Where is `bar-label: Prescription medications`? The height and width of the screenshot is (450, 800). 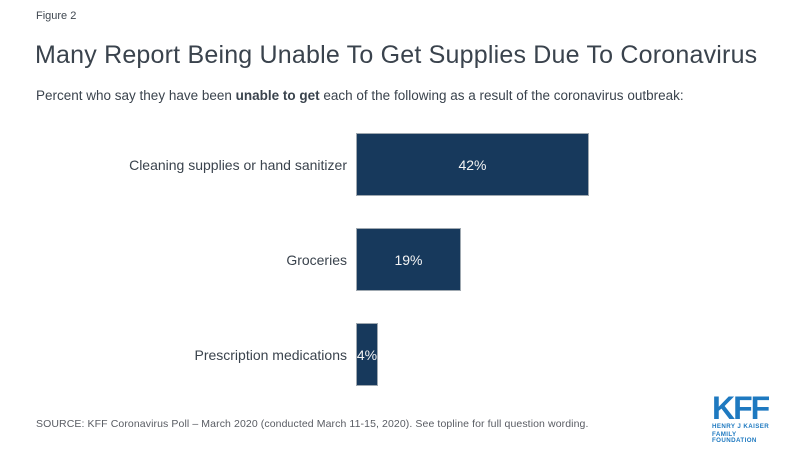 bar-label: Prescription medications is located at coordinates (270, 354).